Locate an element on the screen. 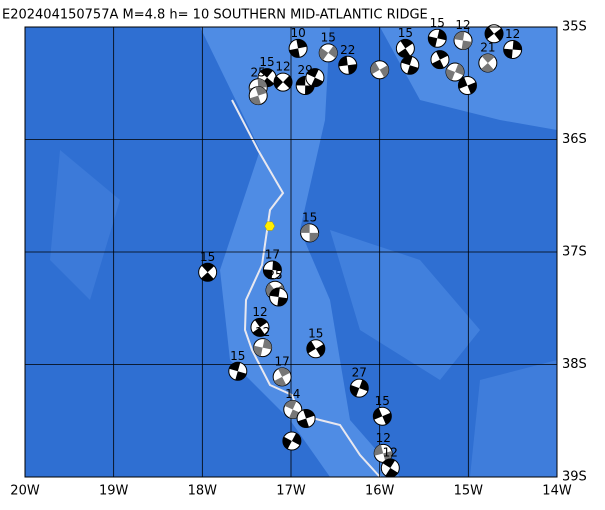 The image size is (605, 510). y-tick-label: 36S is located at coordinates (574, 139).